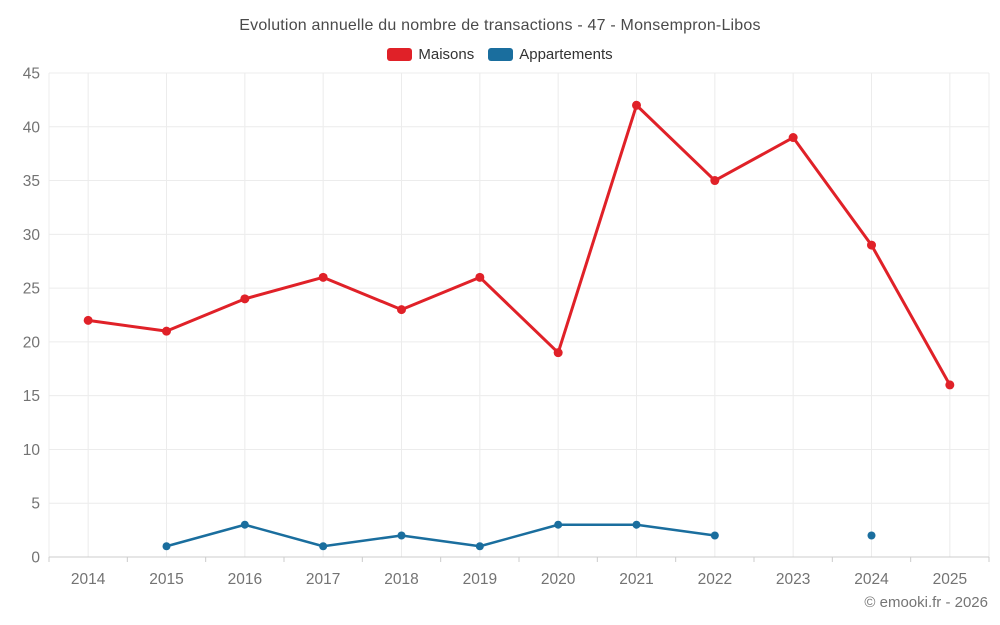 This screenshot has height=625, width=1000. What do you see at coordinates (31, 396) in the screenshot?
I see `y-tick-label: 15` at bounding box center [31, 396].